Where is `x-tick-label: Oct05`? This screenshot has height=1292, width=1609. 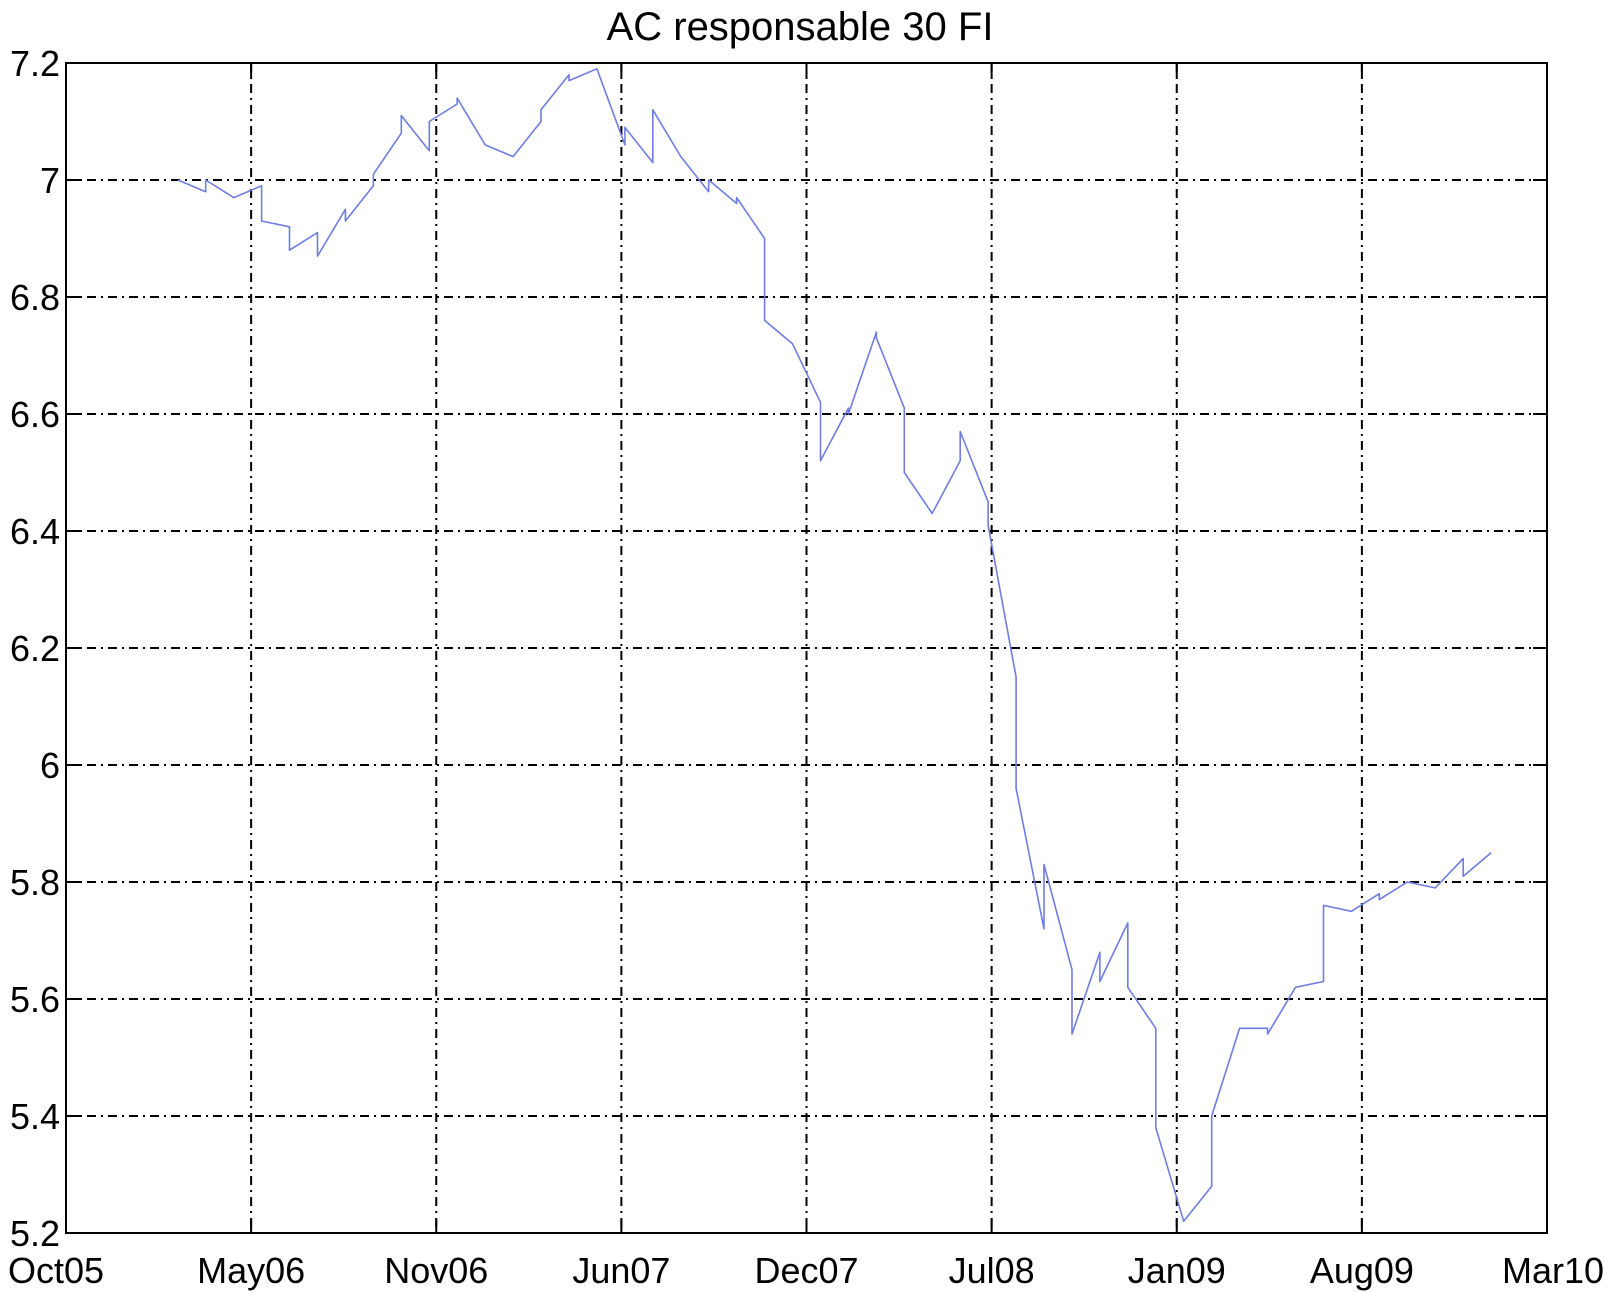
x-tick-label: Oct05 is located at coordinates (56, 1270).